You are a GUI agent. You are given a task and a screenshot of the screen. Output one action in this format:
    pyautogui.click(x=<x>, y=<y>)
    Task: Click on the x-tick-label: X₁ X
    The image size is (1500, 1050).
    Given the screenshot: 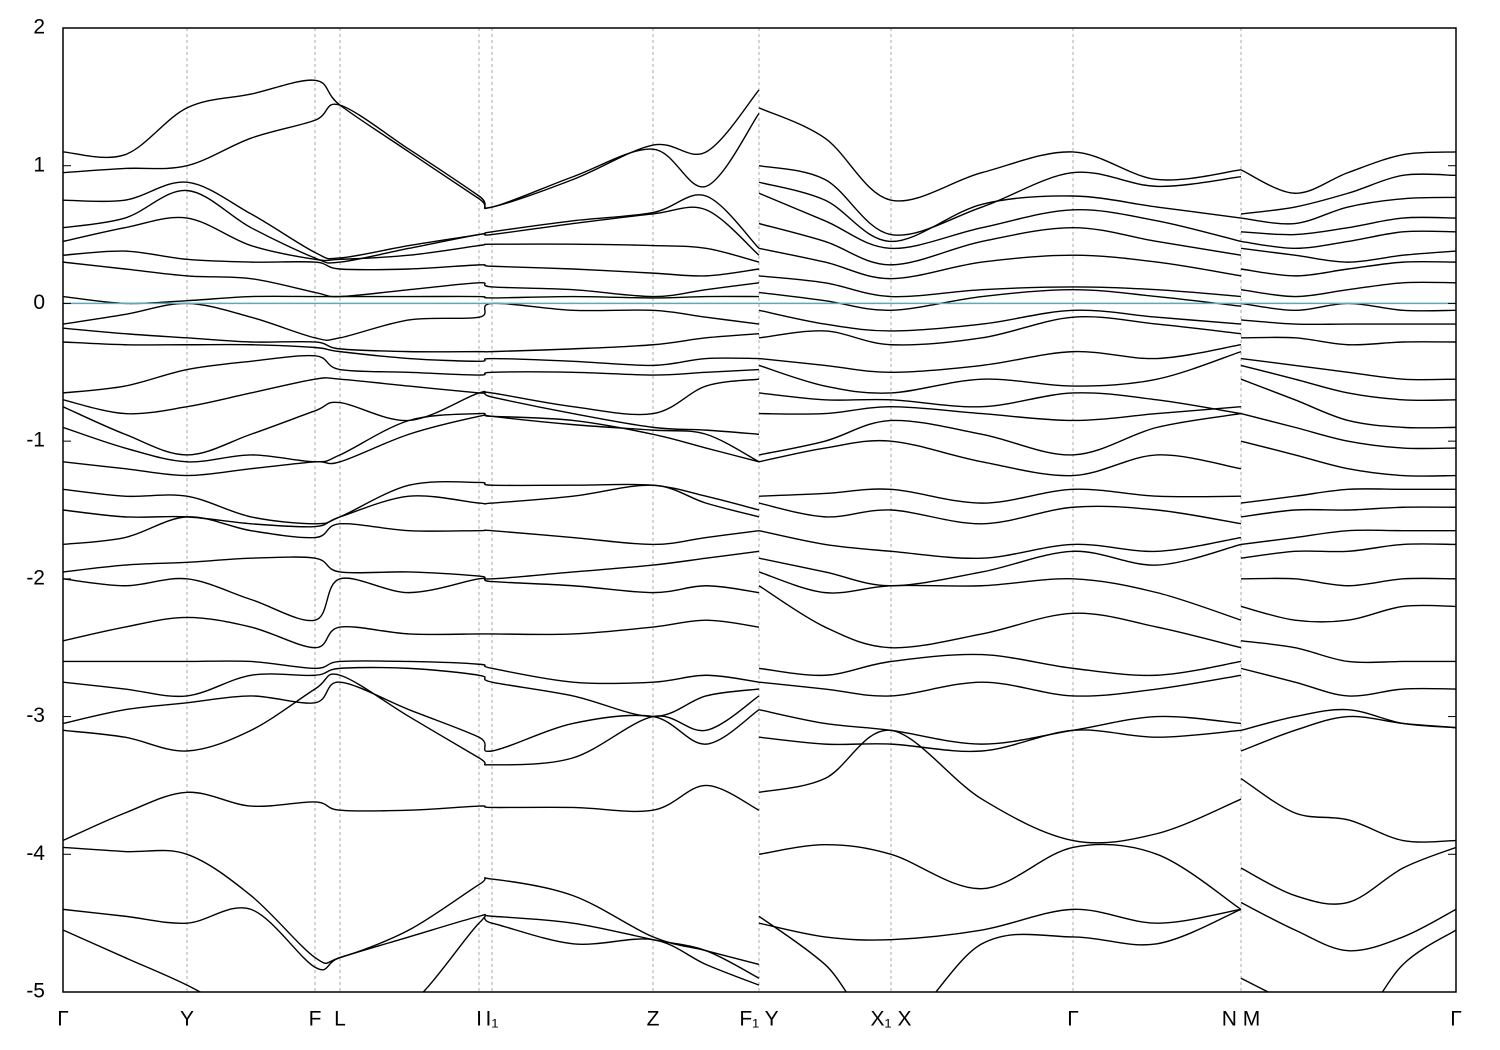 What is the action you would take?
    pyautogui.click(x=891, y=1019)
    